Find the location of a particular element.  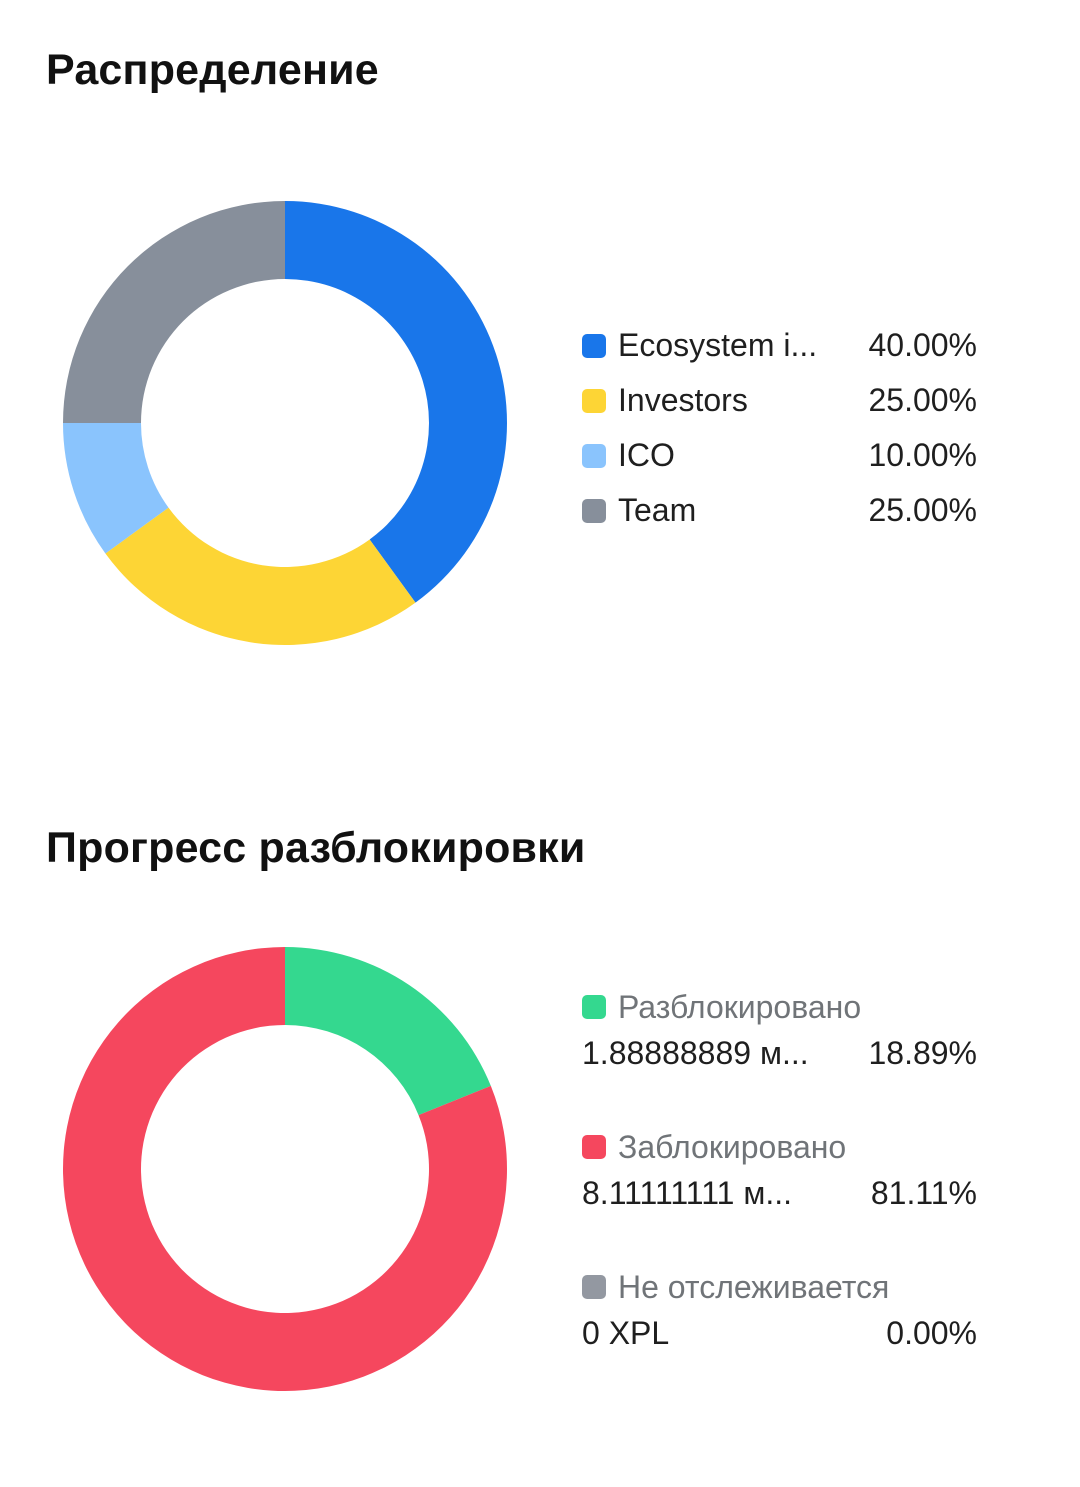

legend-percent-unlocked: 18.89% is located at coordinates (922, 1052).